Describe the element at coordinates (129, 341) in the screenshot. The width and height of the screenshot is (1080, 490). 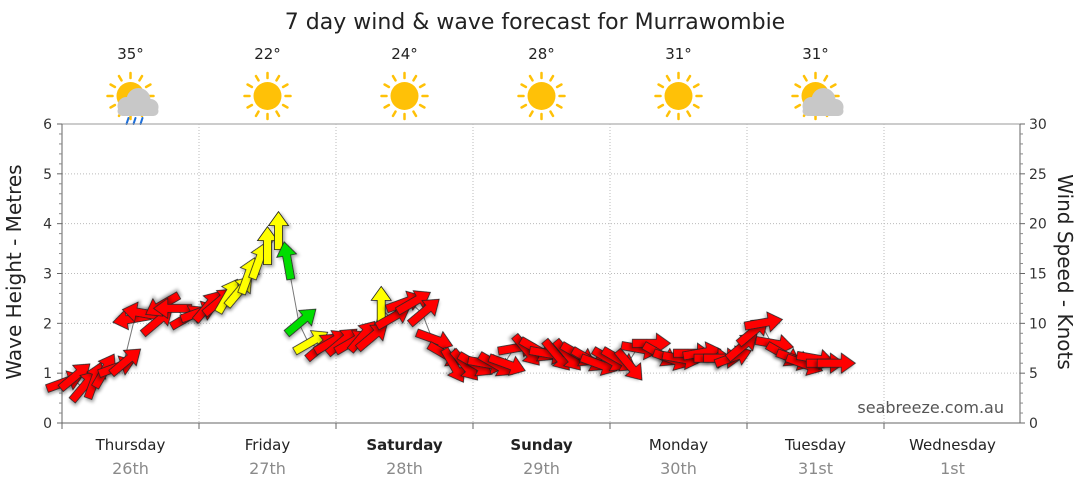
I see `wind-trend-segment` at that location.